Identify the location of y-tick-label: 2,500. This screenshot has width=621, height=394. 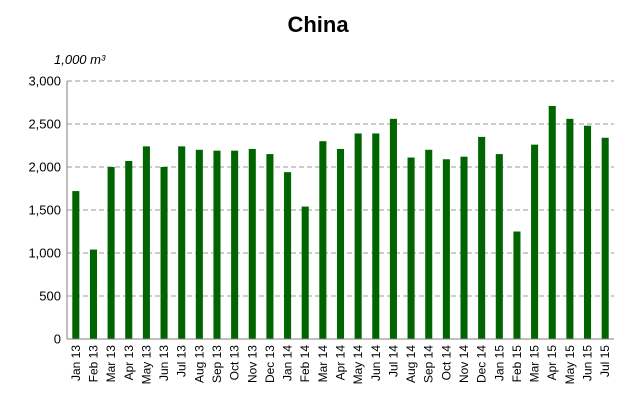
(44, 124).